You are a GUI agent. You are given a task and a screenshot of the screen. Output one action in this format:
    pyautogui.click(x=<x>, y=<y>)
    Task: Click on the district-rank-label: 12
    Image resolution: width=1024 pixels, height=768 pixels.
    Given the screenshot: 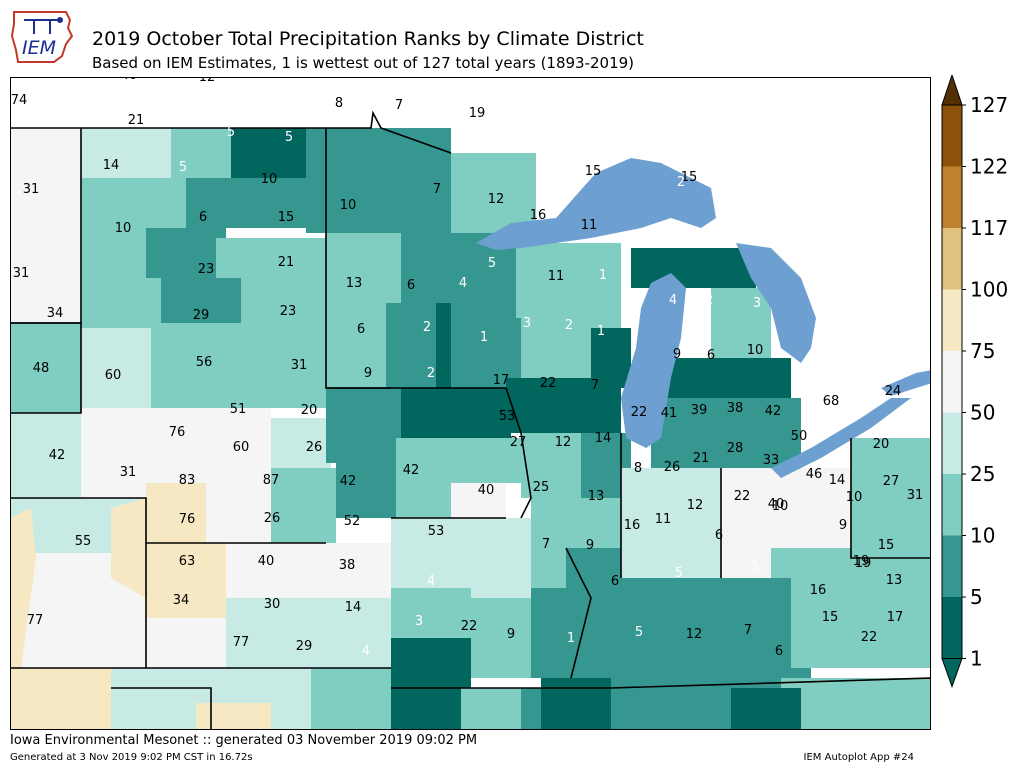 What is the action you would take?
    pyautogui.click(x=695, y=505)
    